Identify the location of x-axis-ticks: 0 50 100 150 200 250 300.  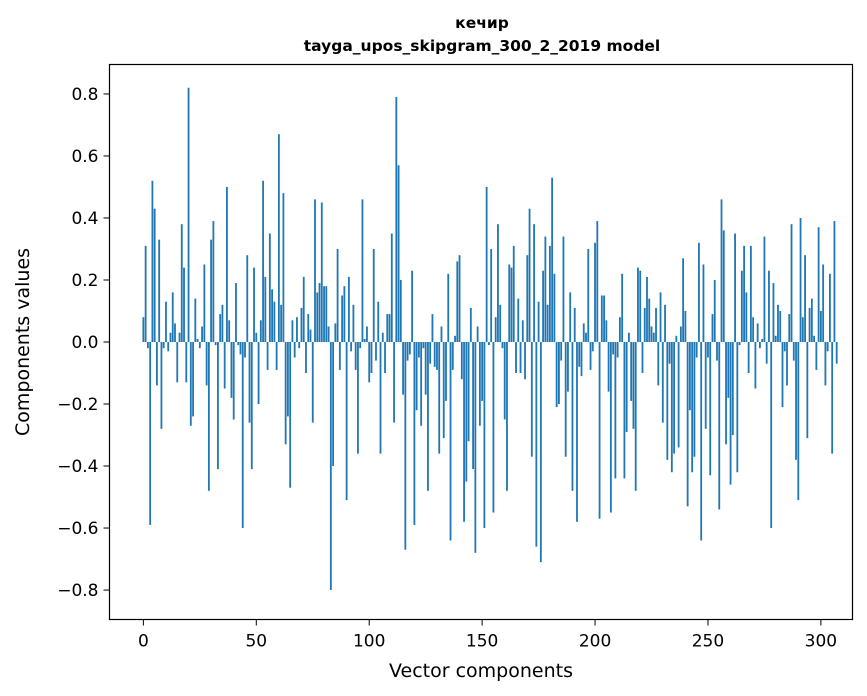
(487, 635).